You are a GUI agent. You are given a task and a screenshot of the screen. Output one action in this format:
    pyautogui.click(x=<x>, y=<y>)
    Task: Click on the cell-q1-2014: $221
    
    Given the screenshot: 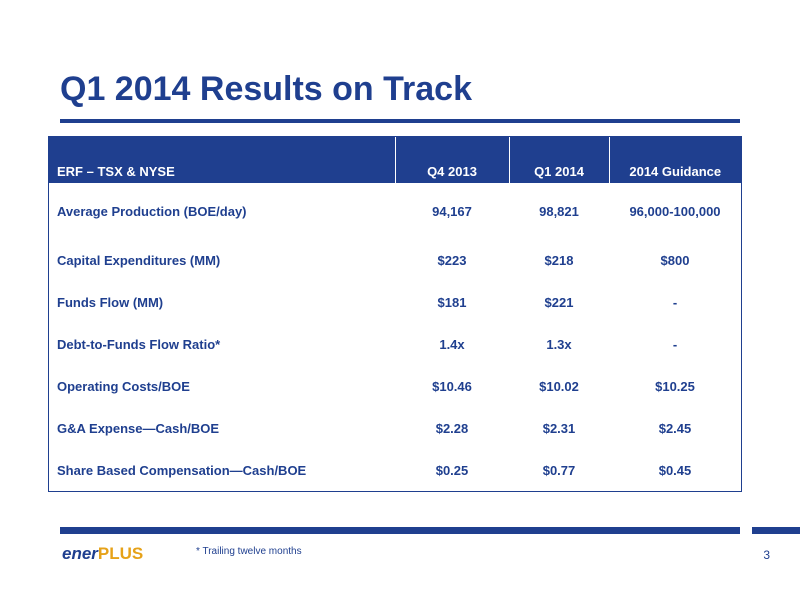 What is the action you would take?
    pyautogui.click(x=559, y=302)
    